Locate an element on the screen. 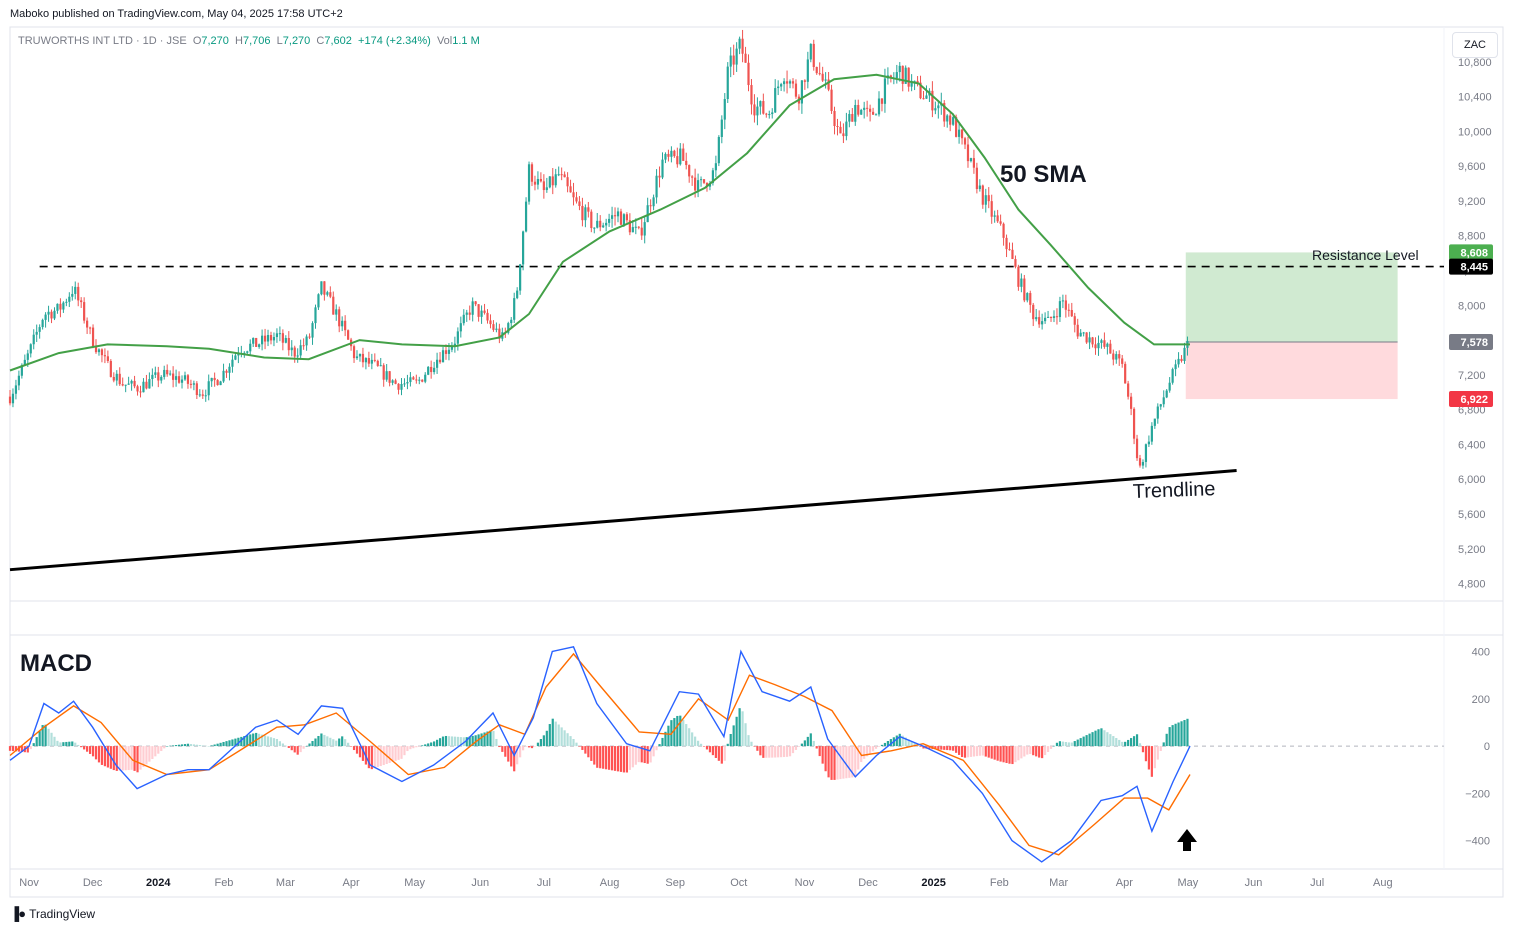 The width and height of the screenshot is (1513, 931). position-stop-zone is located at coordinates (1291, 371).